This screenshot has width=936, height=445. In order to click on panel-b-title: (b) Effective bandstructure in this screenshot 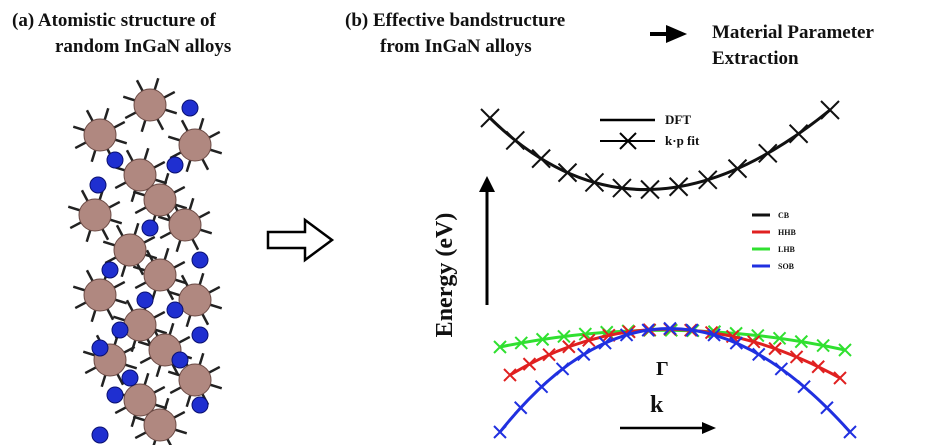, I will do `click(455, 20)`.